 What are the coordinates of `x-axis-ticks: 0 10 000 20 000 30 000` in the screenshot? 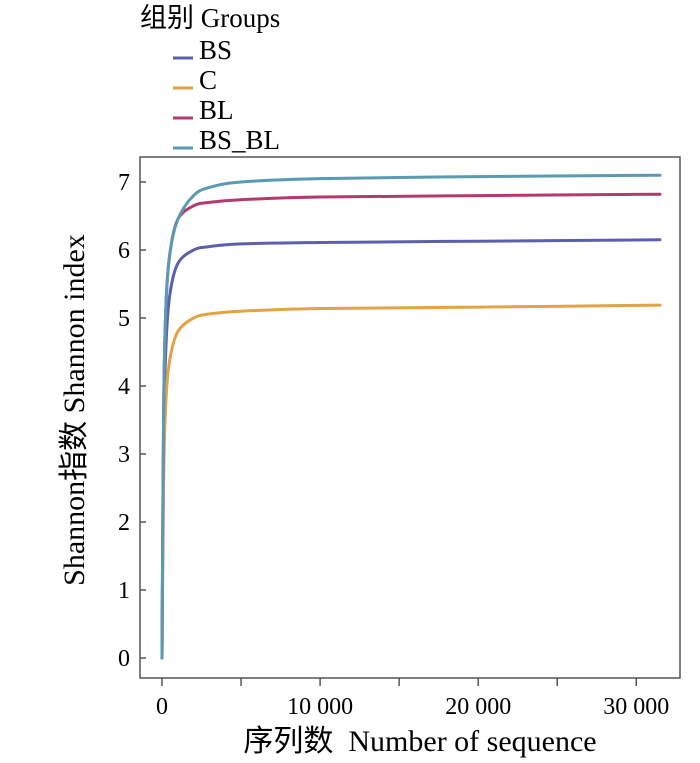 It's located at (412, 699).